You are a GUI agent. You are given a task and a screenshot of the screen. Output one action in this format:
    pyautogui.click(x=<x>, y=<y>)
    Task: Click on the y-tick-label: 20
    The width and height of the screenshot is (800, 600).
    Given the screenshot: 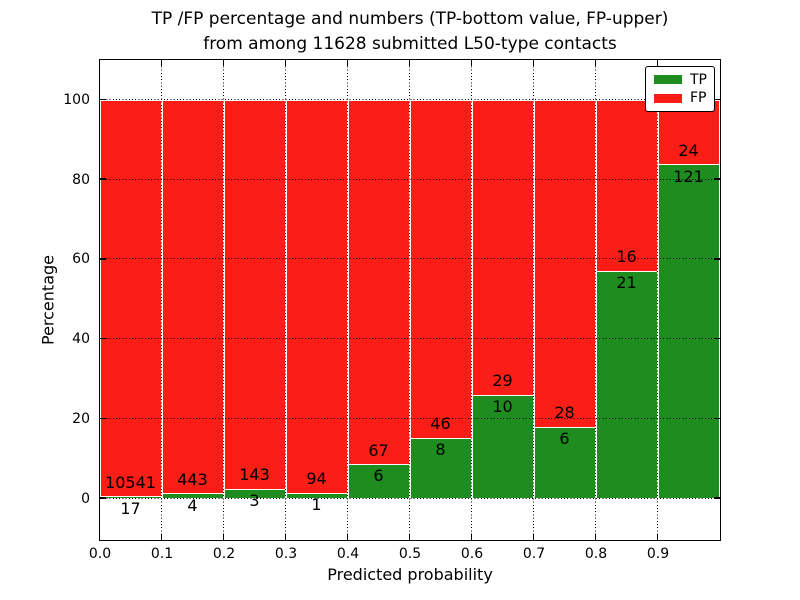 What is the action you would take?
    pyautogui.click(x=81, y=418)
    